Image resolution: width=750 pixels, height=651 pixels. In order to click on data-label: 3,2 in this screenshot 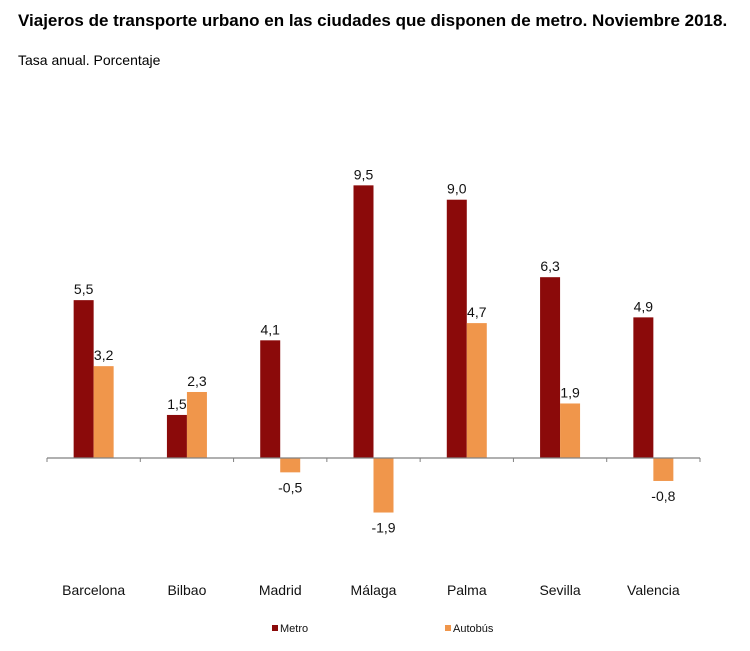, I will do `click(104, 355)`.